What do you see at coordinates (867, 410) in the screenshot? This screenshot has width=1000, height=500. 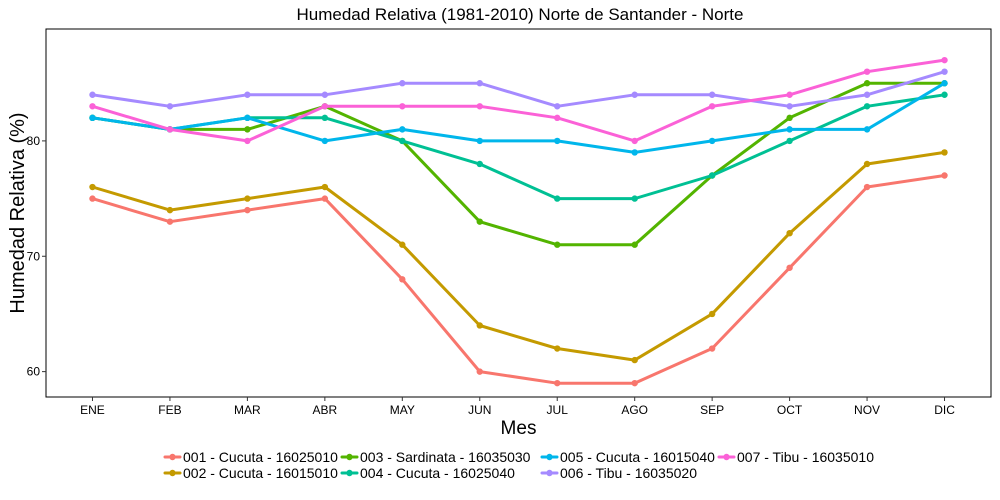 I see `x-tick-label: NOV` at bounding box center [867, 410].